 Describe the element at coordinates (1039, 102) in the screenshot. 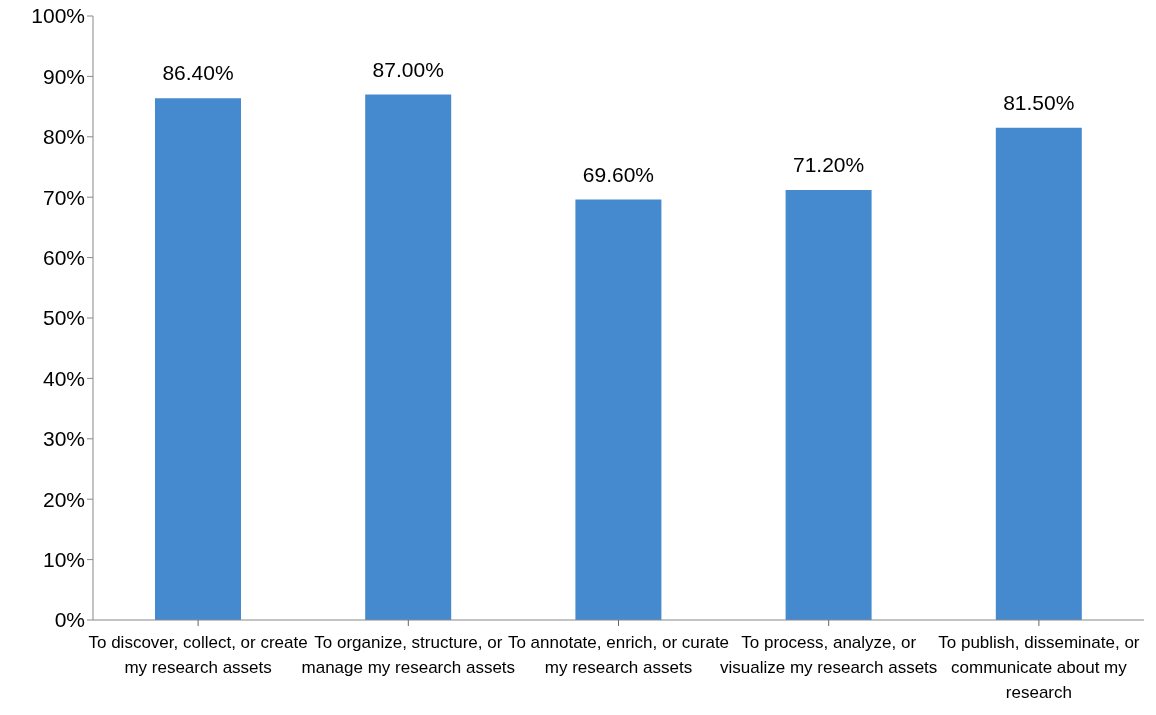

I see `data-label: 81.50%` at that location.